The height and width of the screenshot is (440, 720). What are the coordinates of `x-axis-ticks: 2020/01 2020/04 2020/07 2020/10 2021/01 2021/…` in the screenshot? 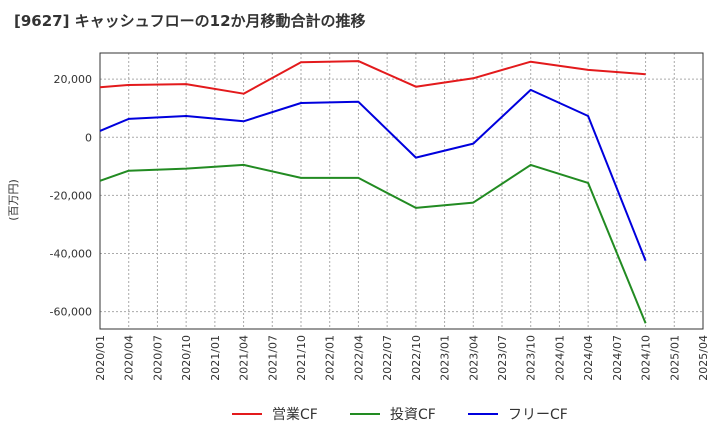 It's located at (402, 358).